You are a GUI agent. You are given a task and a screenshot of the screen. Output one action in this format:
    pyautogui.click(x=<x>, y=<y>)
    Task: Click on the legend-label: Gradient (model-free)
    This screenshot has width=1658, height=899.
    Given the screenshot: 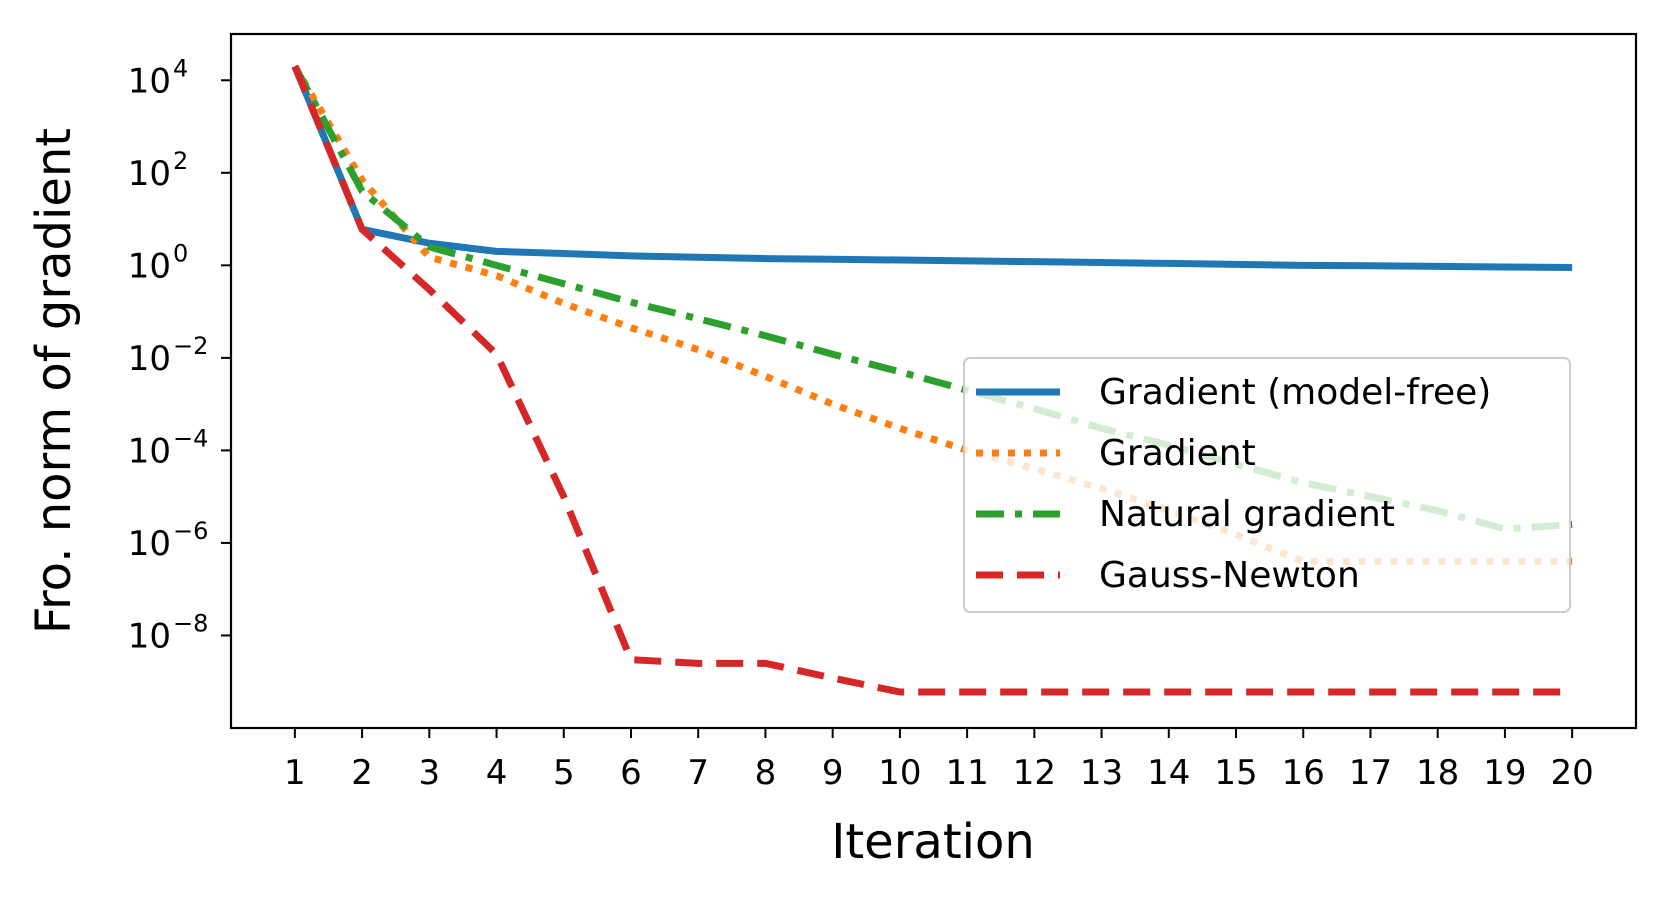 What is the action you would take?
    pyautogui.click(x=1295, y=392)
    